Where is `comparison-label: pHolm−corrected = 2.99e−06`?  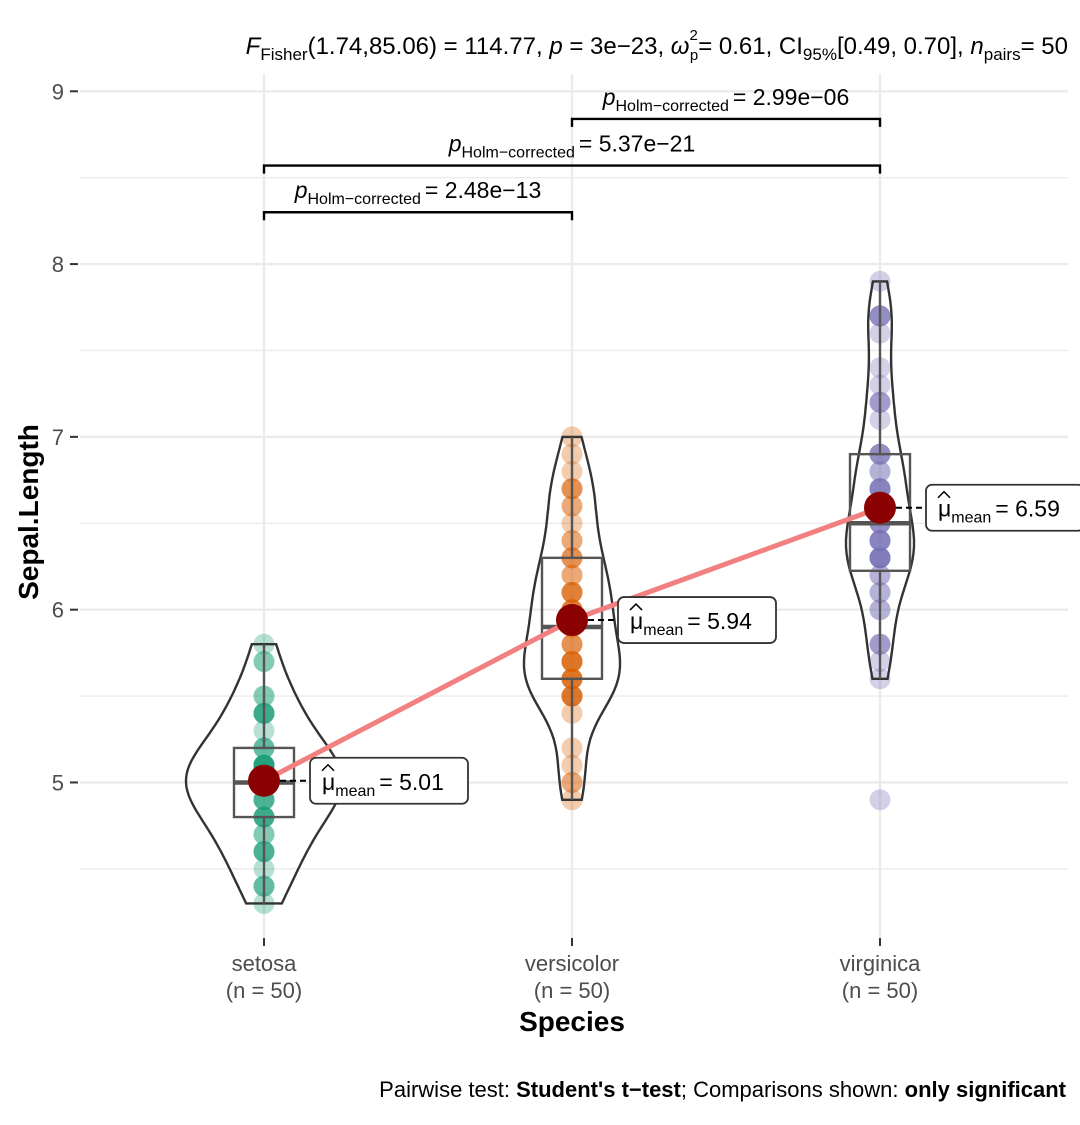 comparison-label: pHolm−corrected = 2.99e−06 is located at coordinates (726, 99).